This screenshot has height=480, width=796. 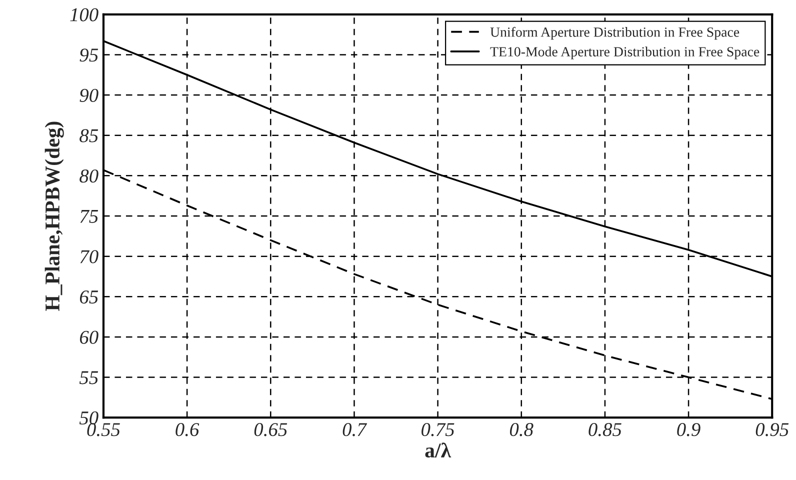 I want to click on x-tick-label: 0.7, so click(x=355, y=429).